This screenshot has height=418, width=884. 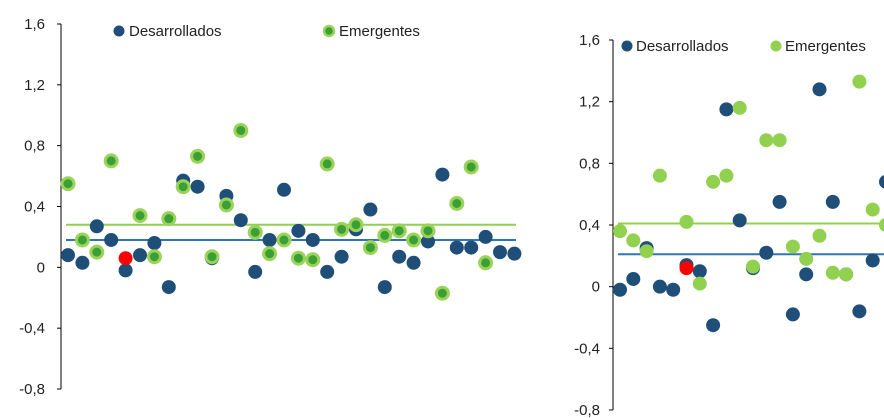 What do you see at coordinates (587, 410) in the screenshot?
I see `y-tick-label: -0,8` at bounding box center [587, 410].